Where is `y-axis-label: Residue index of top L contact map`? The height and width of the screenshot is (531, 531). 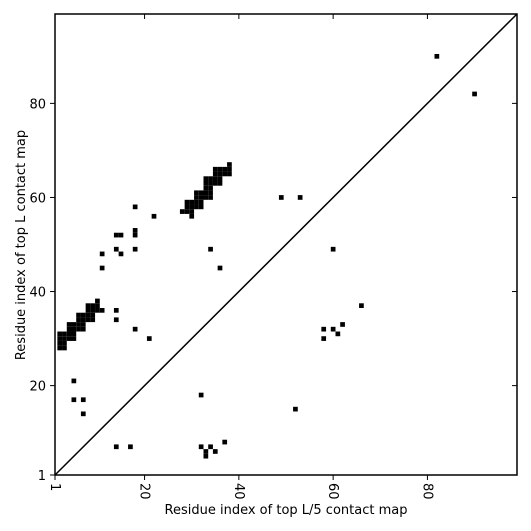
y-axis-label: Residue index of top L contact map is located at coordinates (21, 245).